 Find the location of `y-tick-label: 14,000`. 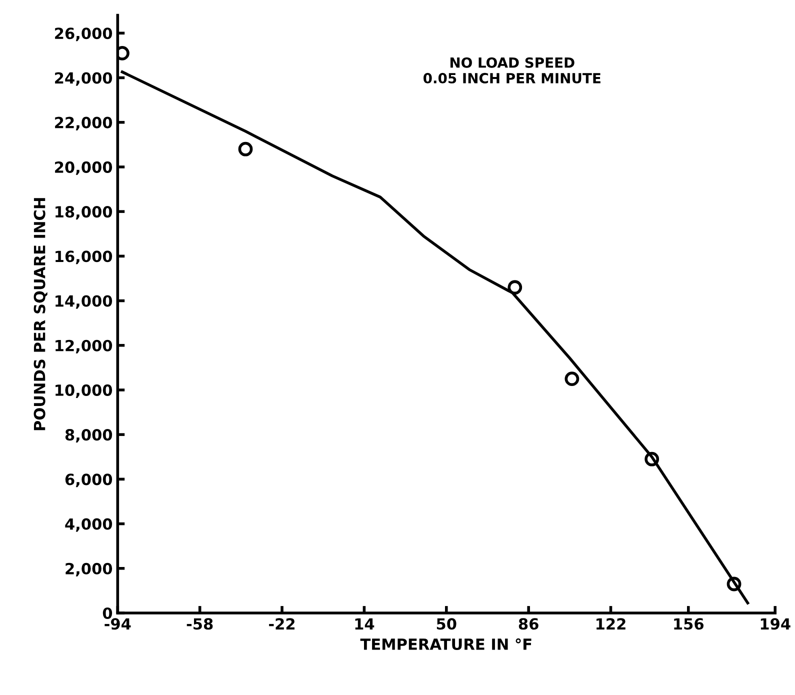

y-tick-label: 14,000 is located at coordinates (84, 302).